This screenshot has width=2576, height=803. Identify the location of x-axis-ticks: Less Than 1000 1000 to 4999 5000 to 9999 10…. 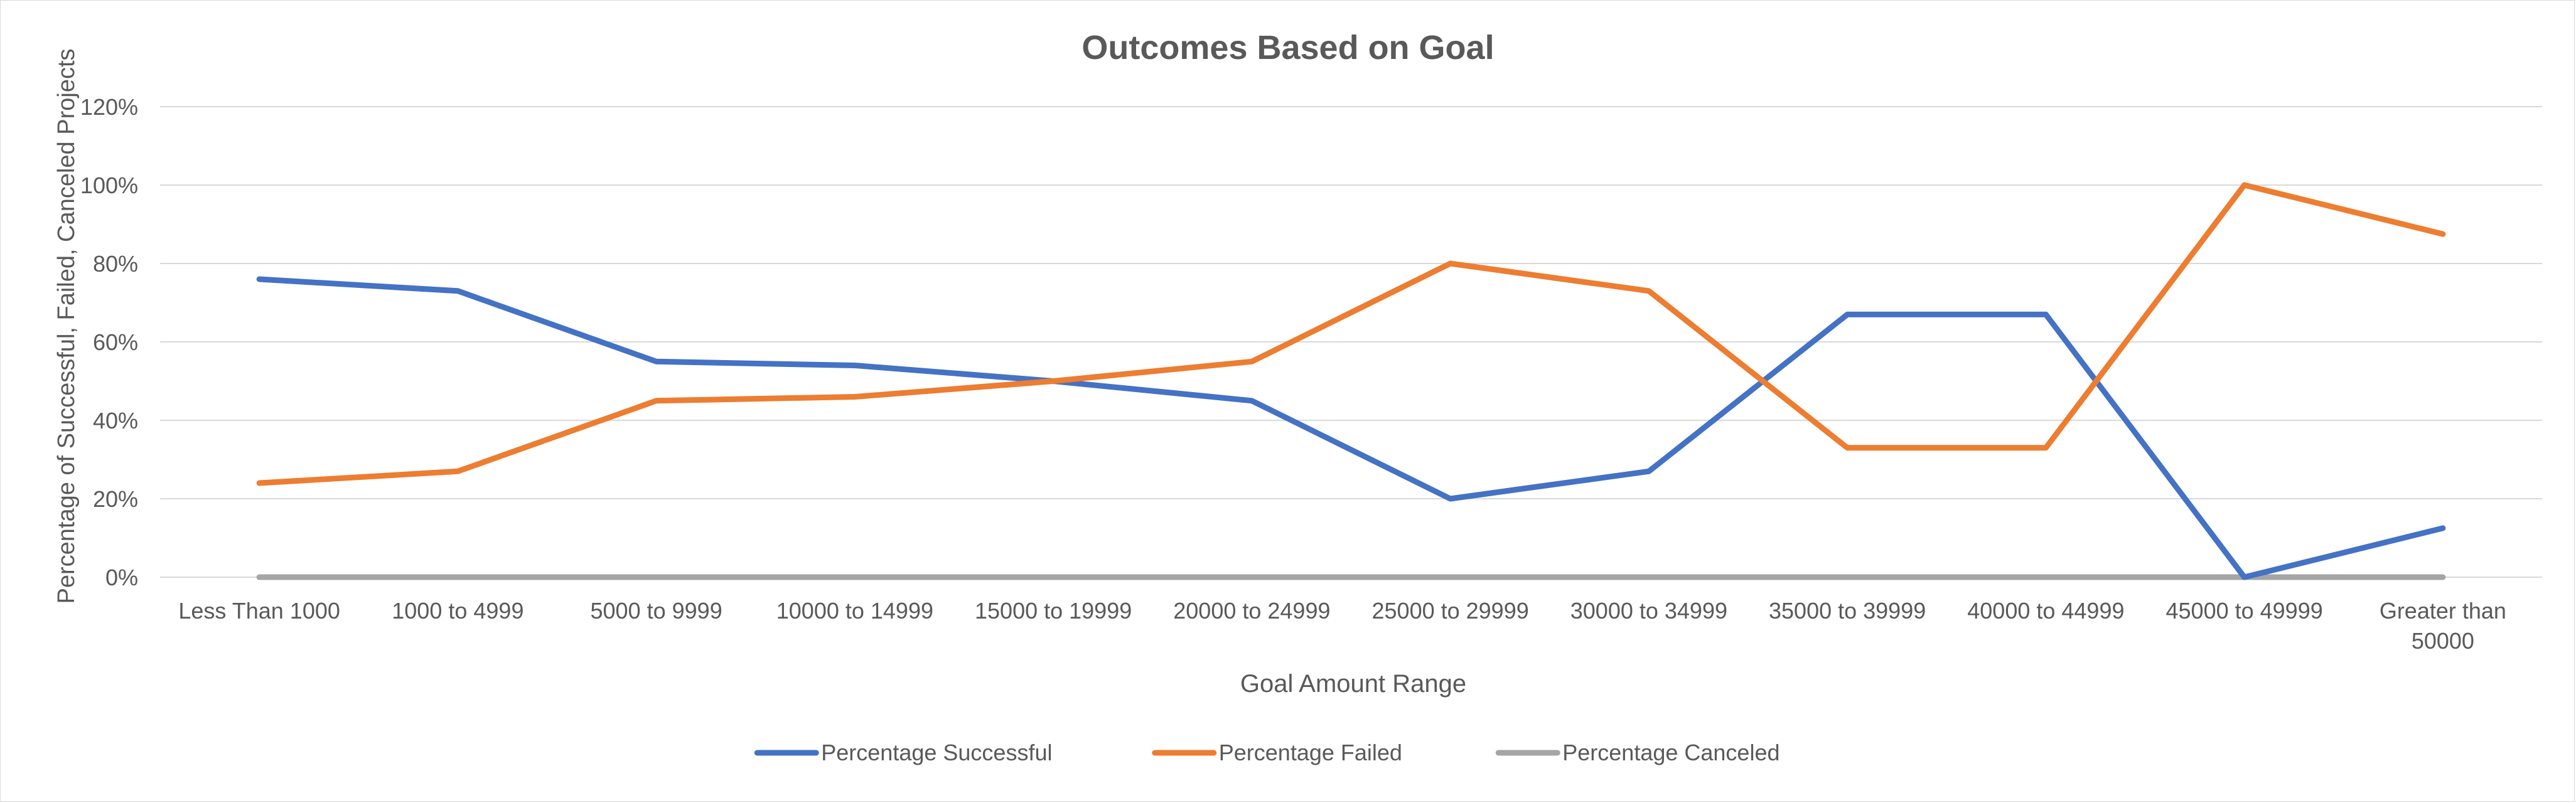
(1342, 626).